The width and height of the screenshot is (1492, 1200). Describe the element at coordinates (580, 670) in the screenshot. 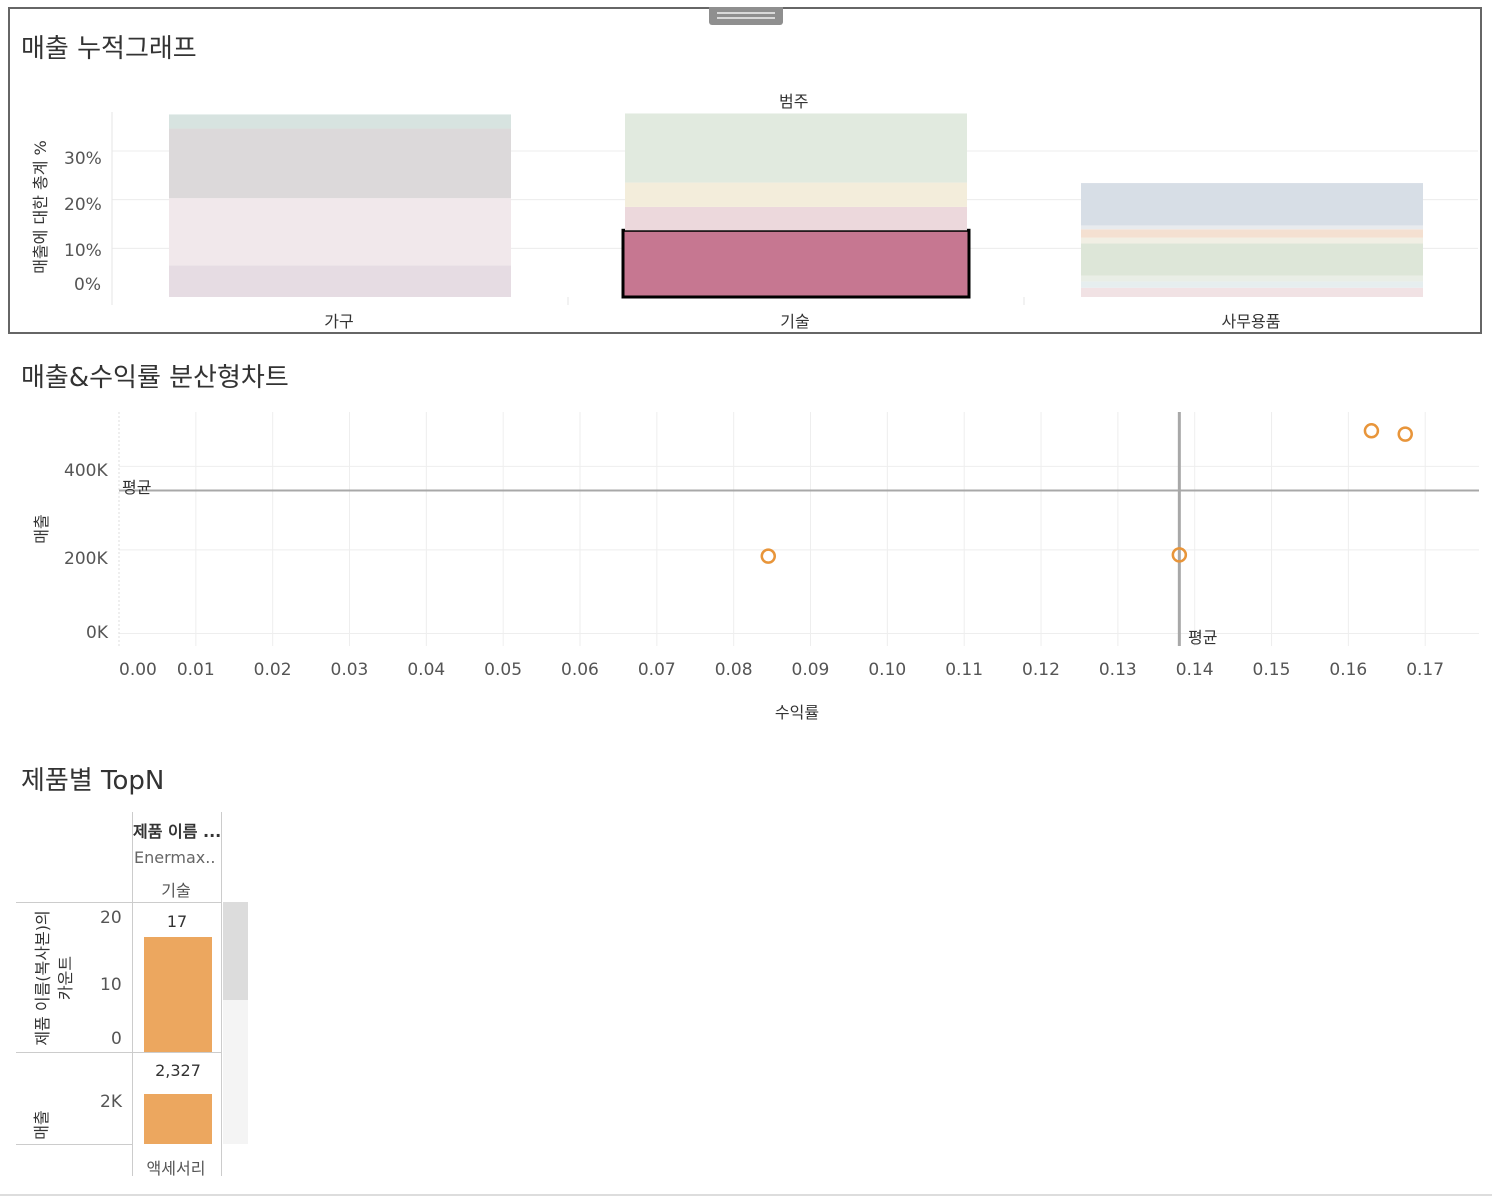

I see `scatter-x-tick: 0.06` at that location.